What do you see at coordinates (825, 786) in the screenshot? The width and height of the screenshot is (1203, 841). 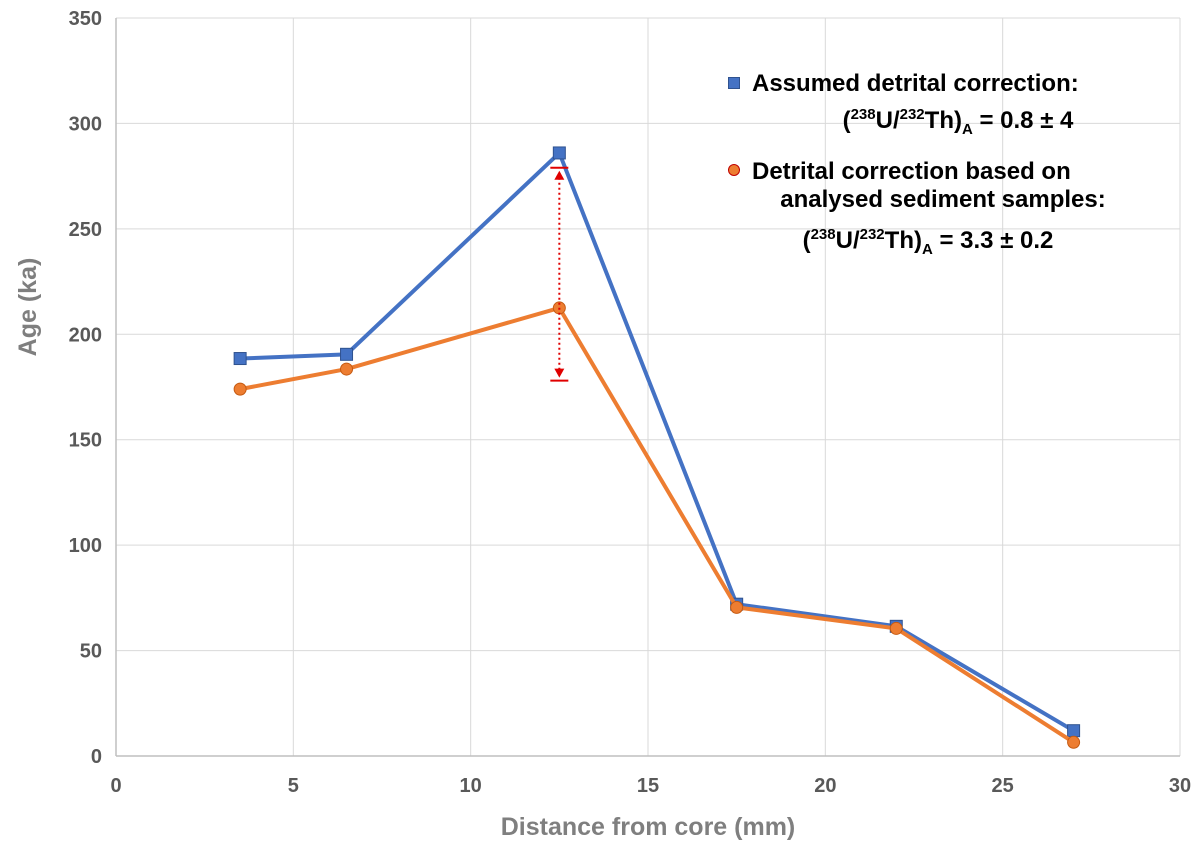 I see `x-tick-label: 20` at bounding box center [825, 786].